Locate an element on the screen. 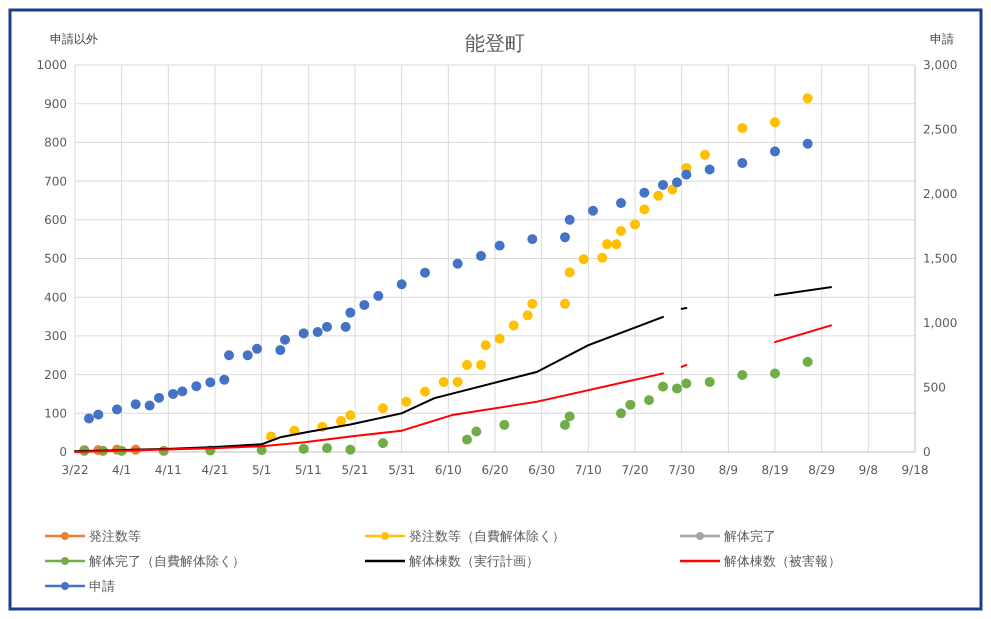  x-tick-label: 8/29 is located at coordinates (822, 470).